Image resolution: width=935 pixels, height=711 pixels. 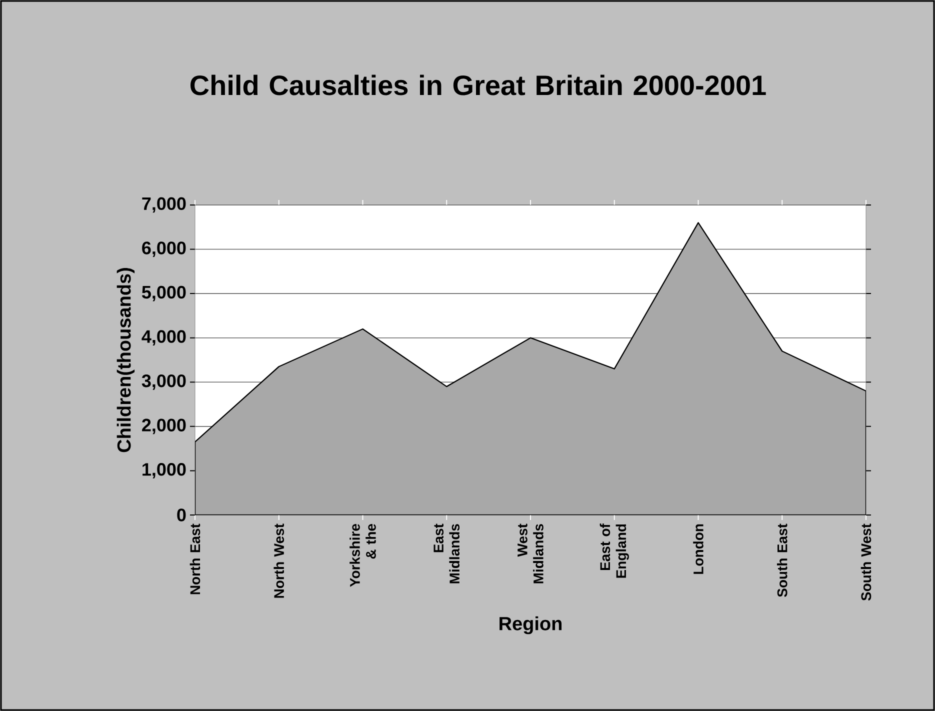 I want to click on x-tick-label: East Midlands, so click(x=447, y=554).